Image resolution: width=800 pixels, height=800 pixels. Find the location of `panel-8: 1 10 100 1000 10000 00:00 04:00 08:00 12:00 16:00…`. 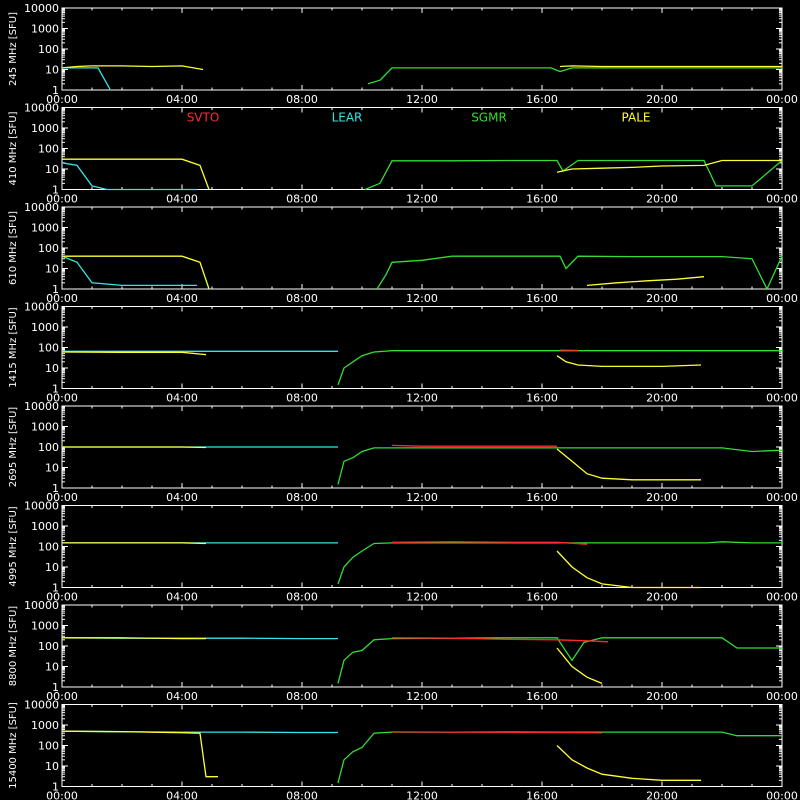

panel-8: 1 10 100 1000 10000 00:00 04:00 08:00 12:00 16:00… is located at coordinates (403, 749).